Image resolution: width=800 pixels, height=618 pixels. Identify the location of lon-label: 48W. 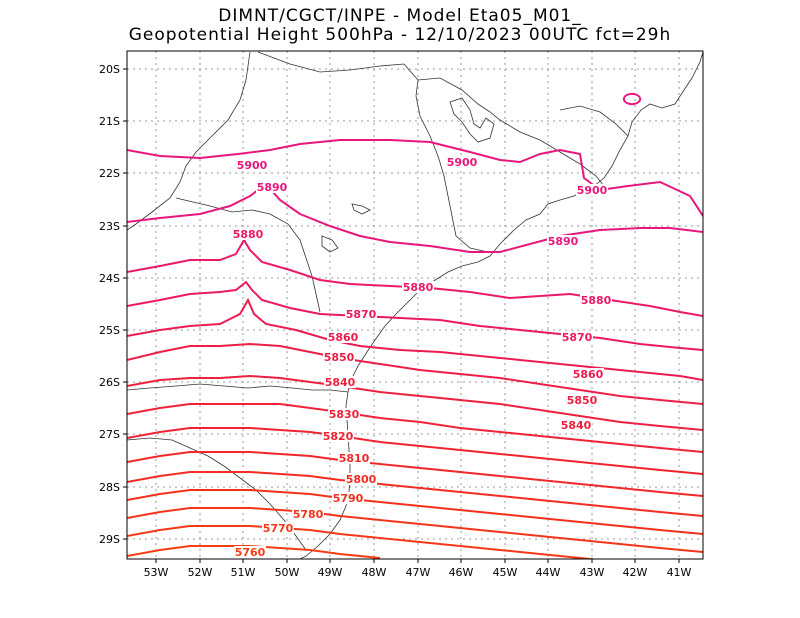
(374, 572).